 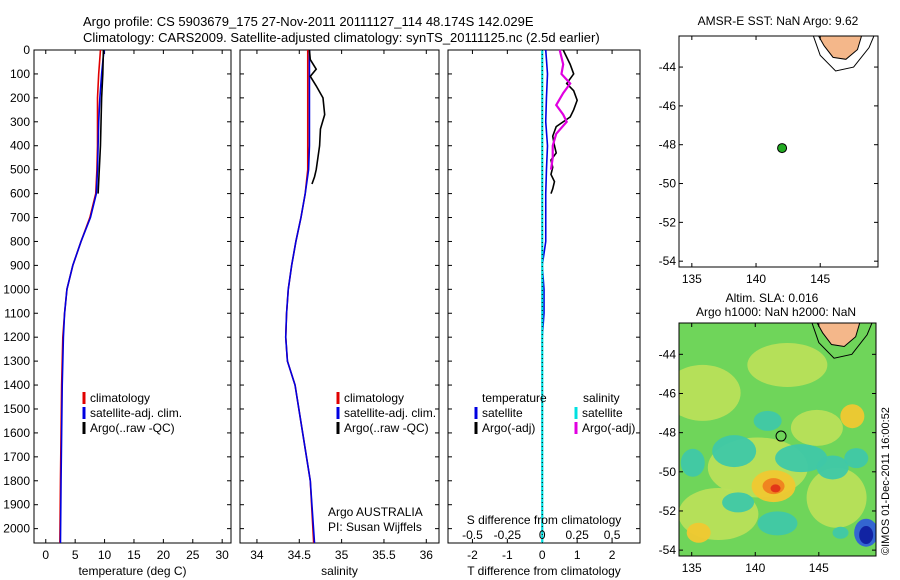 I want to click on legend-entry: satellite, so click(x=502, y=413).